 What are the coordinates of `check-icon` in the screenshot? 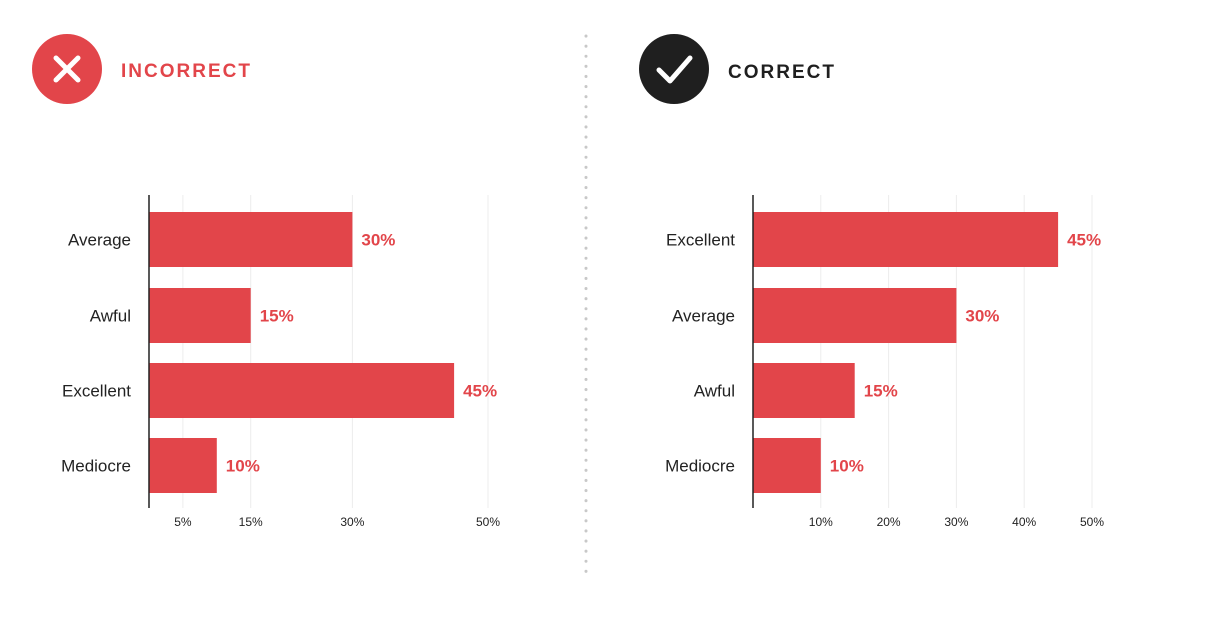 It's located at (674, 69).